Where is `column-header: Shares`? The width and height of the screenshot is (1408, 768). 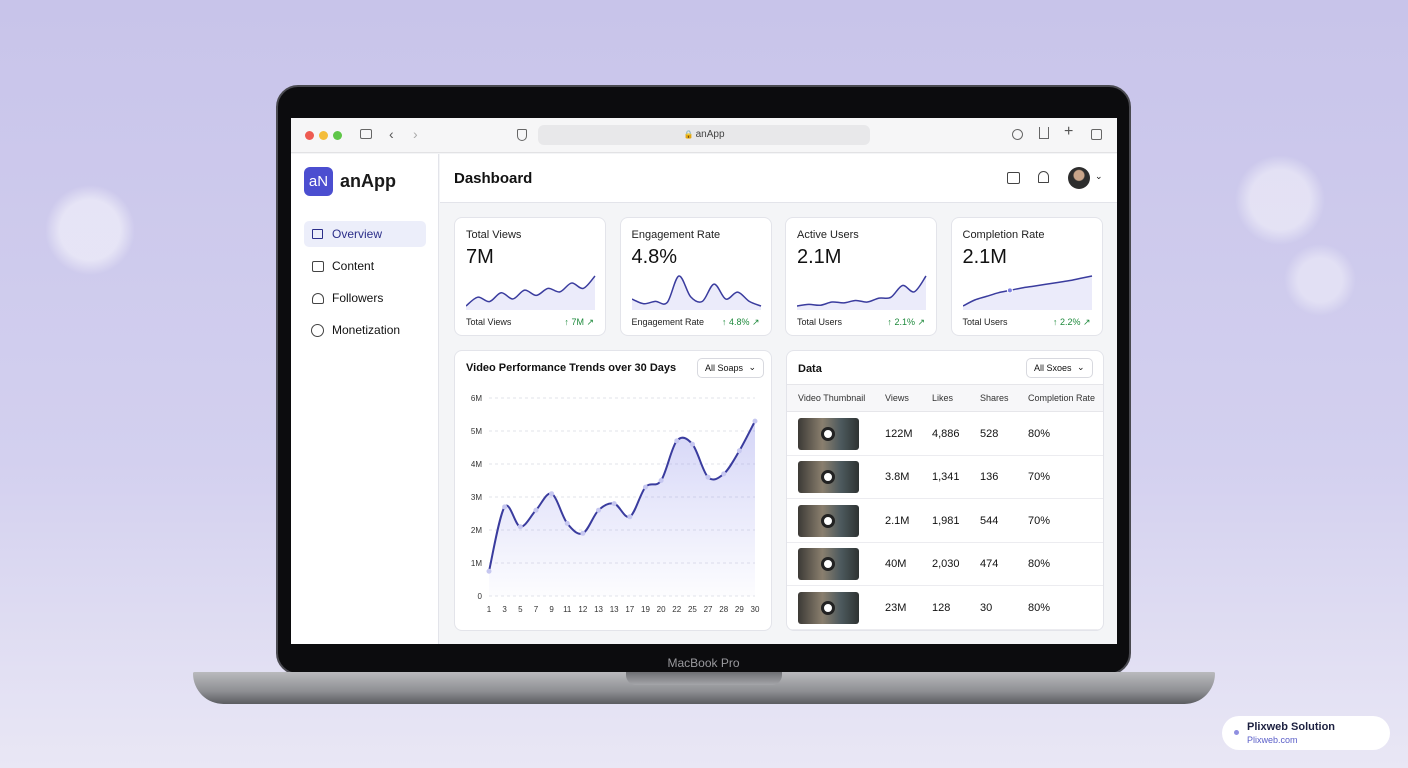 column-header: Shares is located at coordinates (994, 398).